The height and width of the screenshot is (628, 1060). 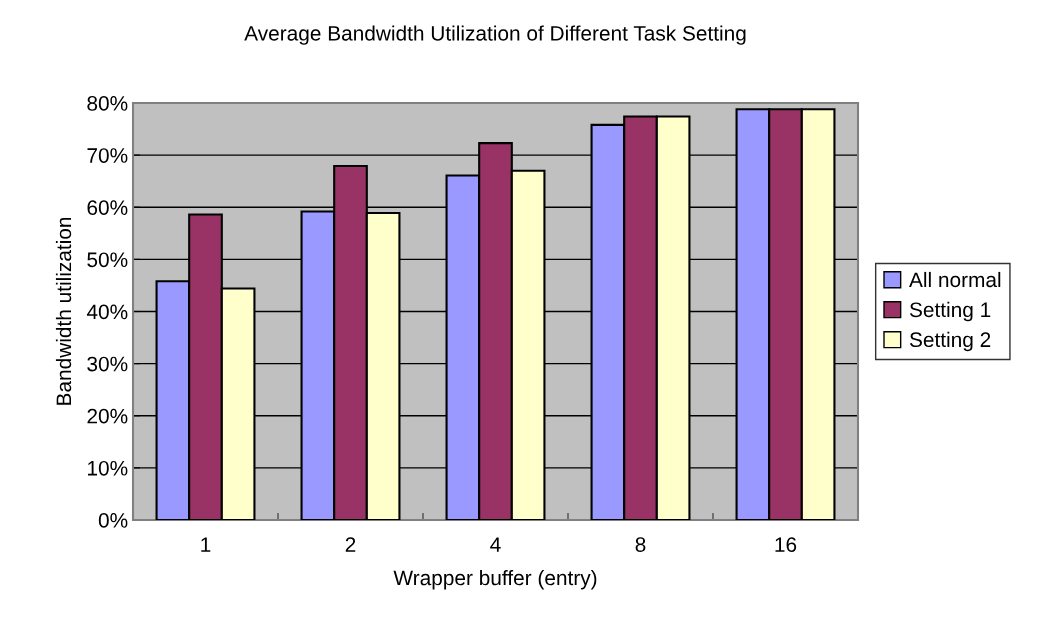 I want to click on legend-label: All normal, so click(x=955, y=279).